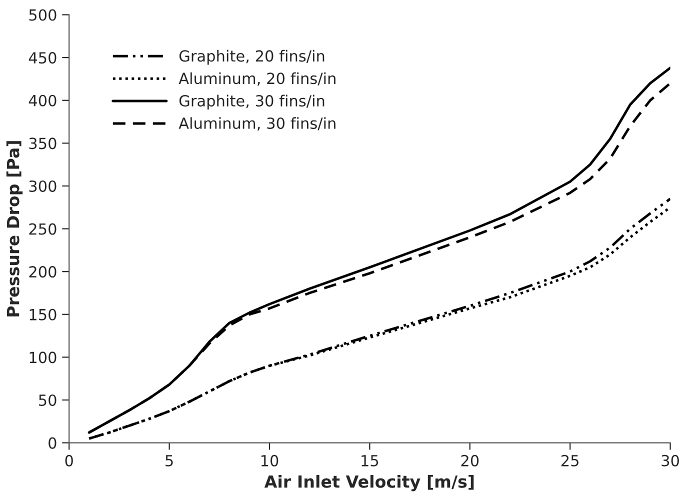 The height and width of the screenshot is (492, 691). What do you see at coordinates (42, 186) in the screenshot?
I see `y-tick-label: 300` at bounding box center [42, 186].